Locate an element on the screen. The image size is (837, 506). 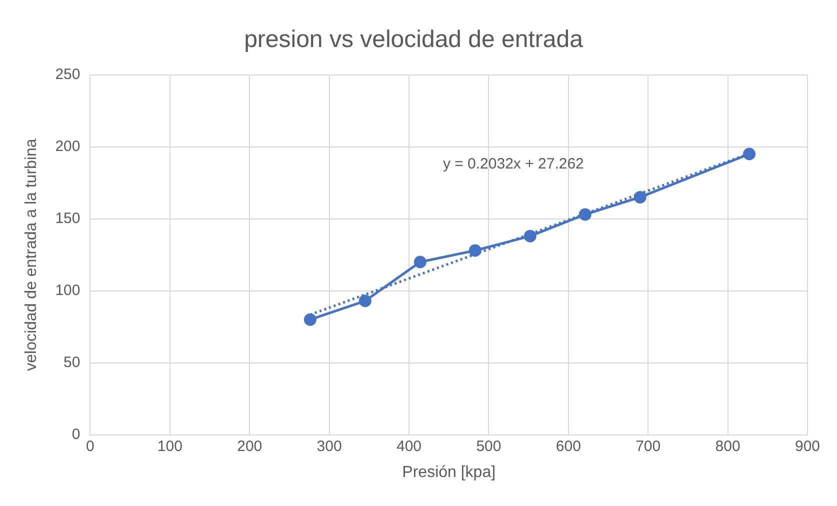
y-tick-label: 200 is located at coordinates (67, 146).